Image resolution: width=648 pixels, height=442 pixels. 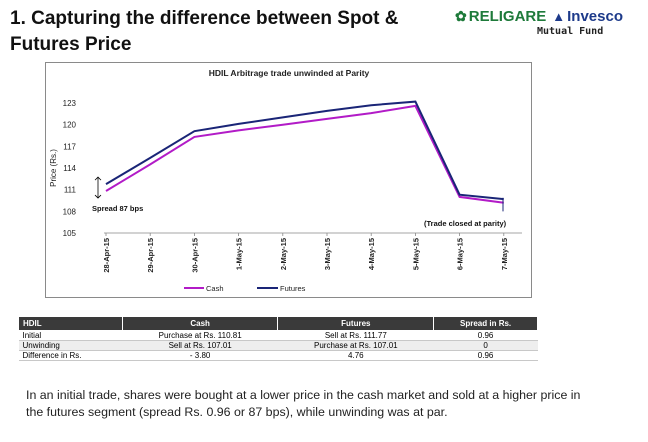 I want to click on table-cell: Unwinding, so click(x=70, y=345).